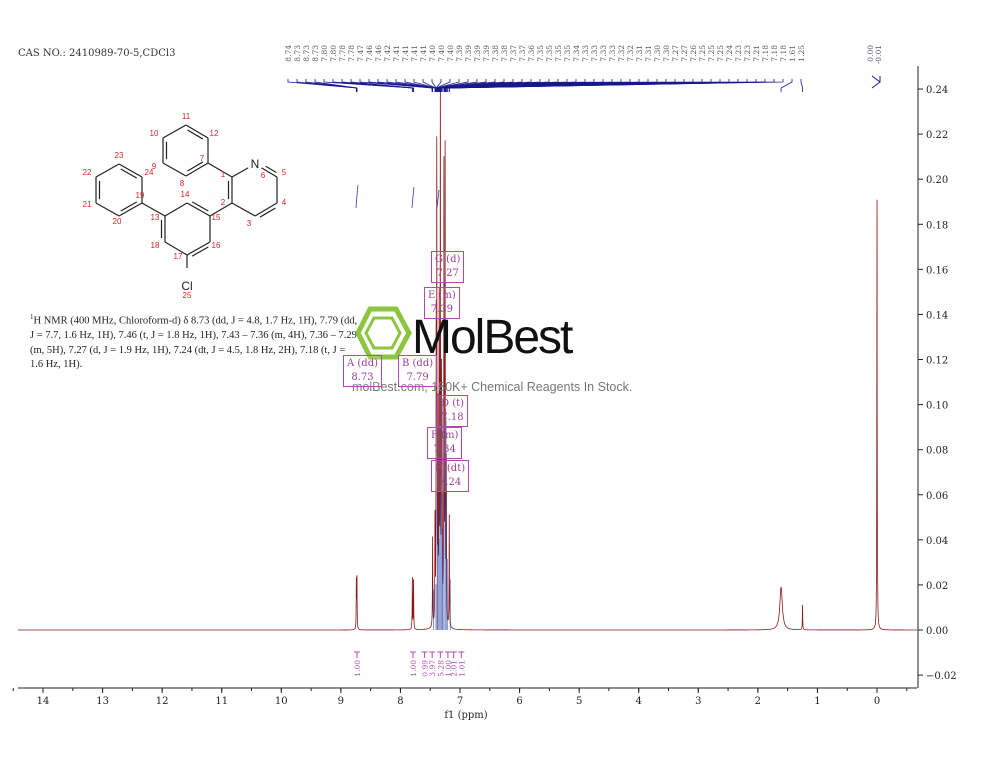  What do you see at coordinates (639, 701) in the screenshot?
I see `x-tick-label: 4` at bounding box center [639, 701].